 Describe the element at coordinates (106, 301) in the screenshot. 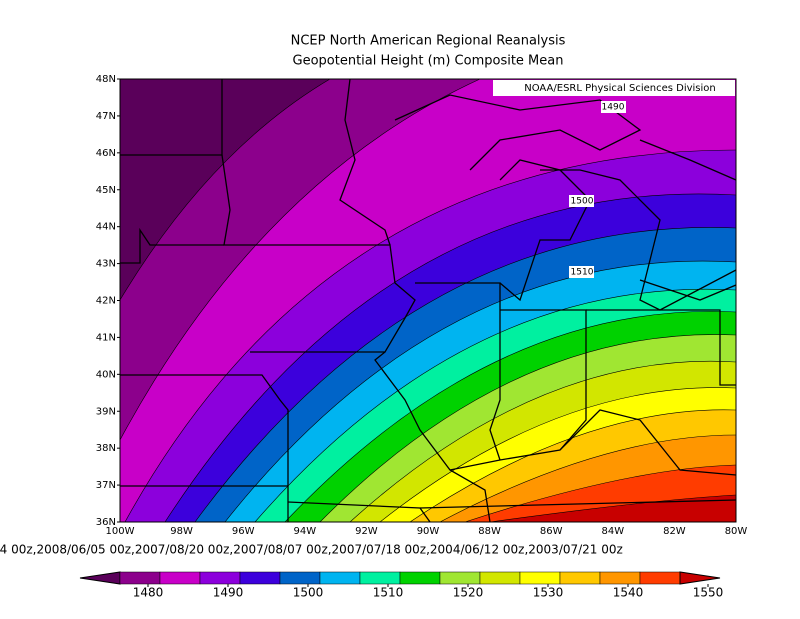

I see `lat-label: 42N` at that location.